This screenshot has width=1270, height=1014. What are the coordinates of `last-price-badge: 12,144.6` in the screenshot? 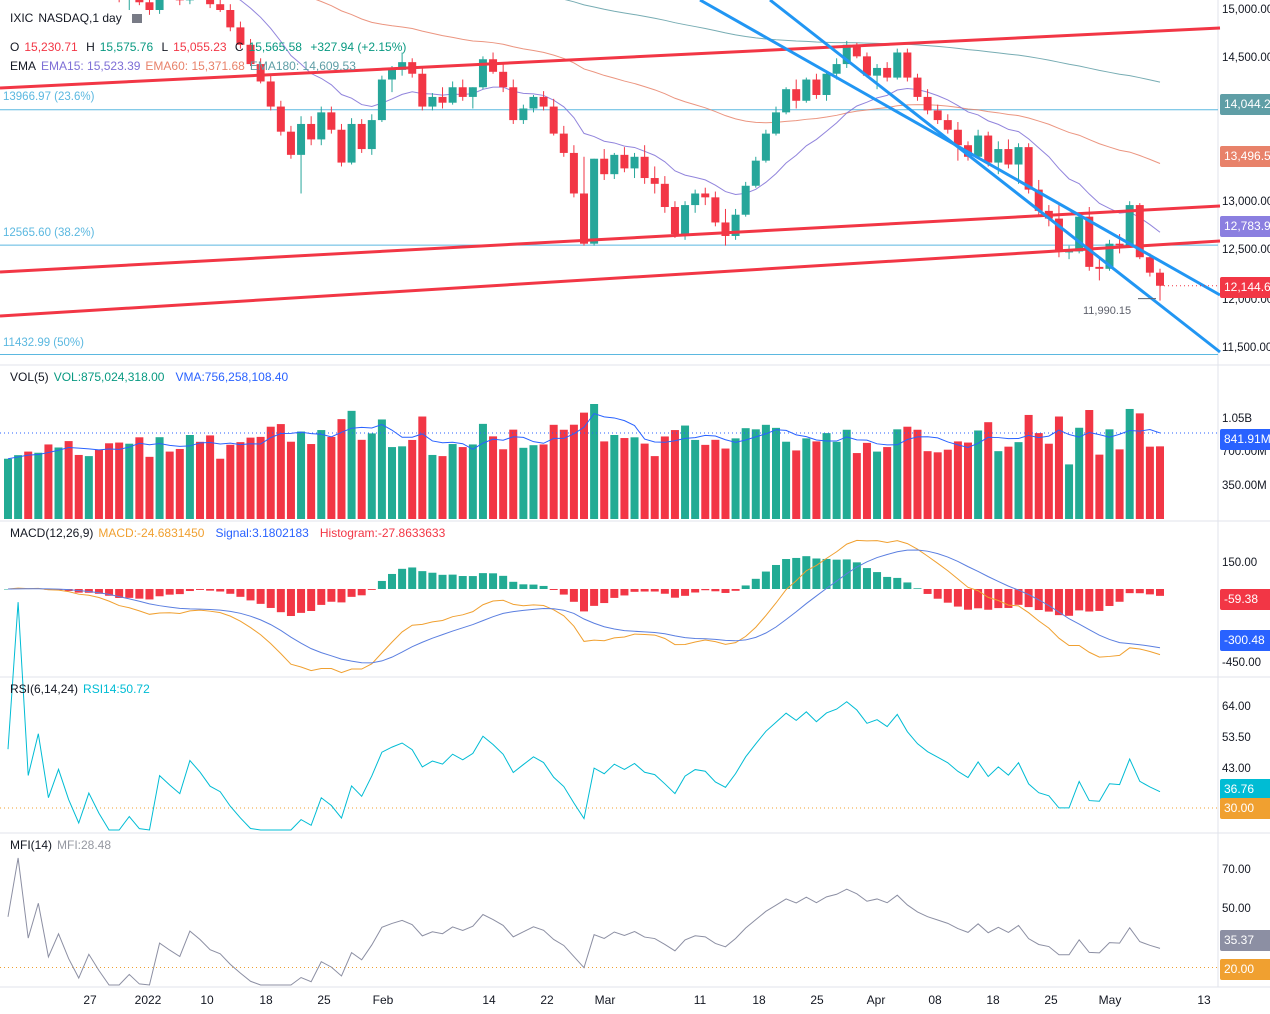 It's located at (1245, 287).